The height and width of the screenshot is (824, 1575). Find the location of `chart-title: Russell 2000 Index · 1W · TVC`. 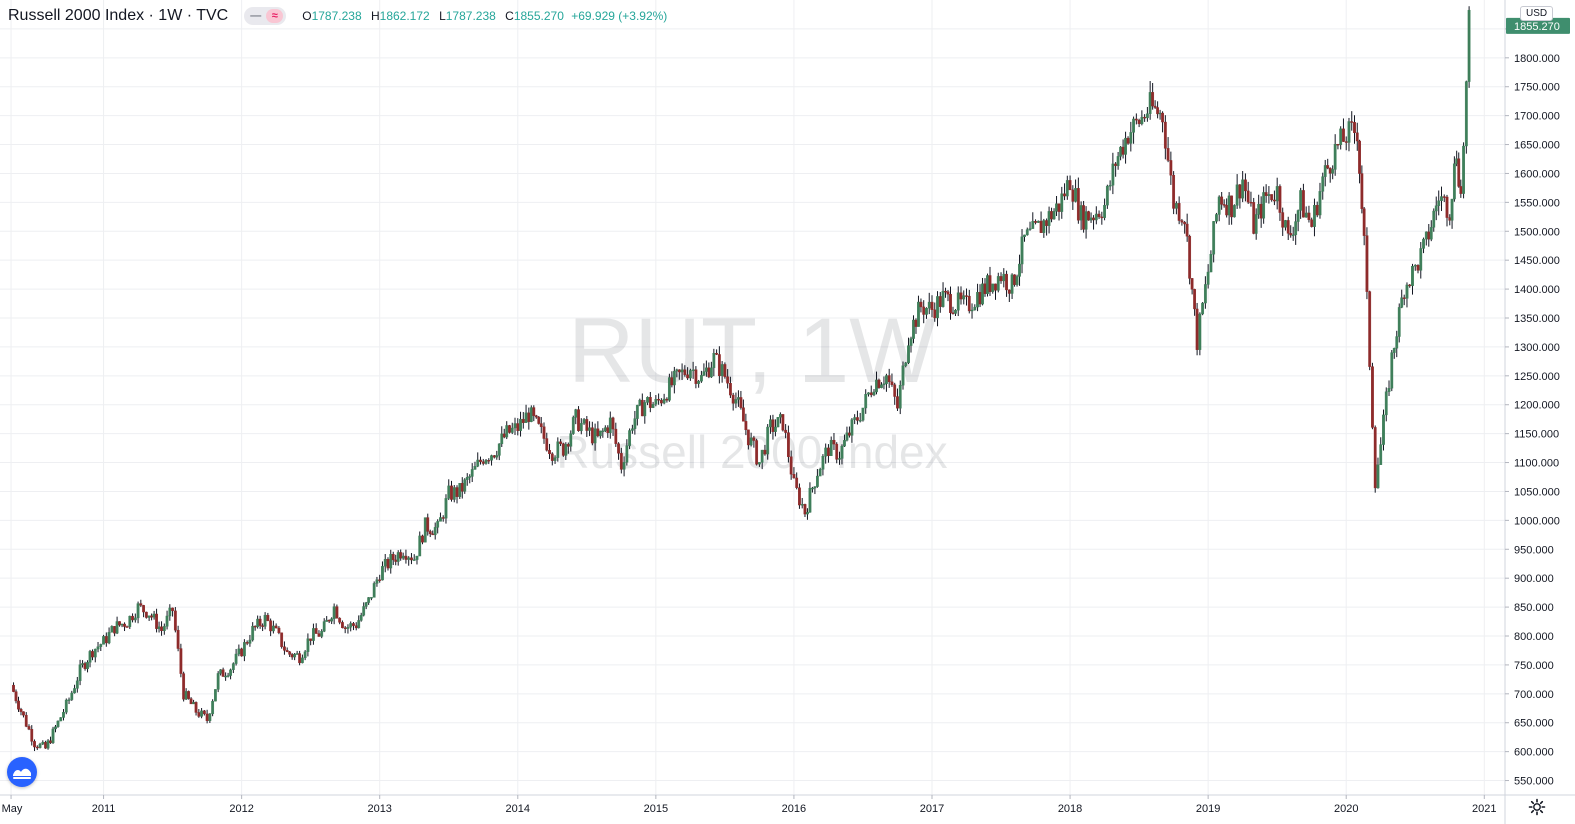

chart-title: Russell 2000 Index · 1W · TVC is located at coordinates (118, 15).